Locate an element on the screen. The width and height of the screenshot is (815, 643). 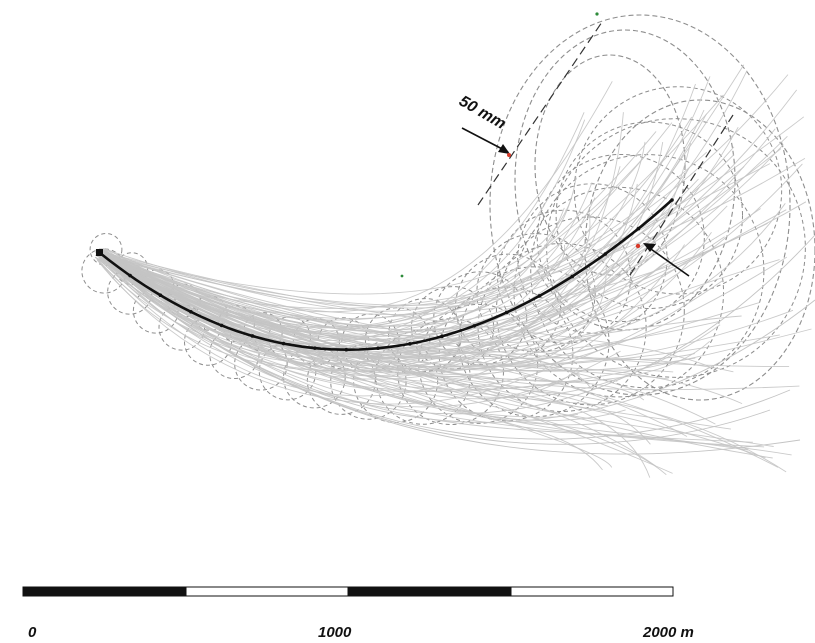
annotation-red-marker is located at coordinates (509, 155).